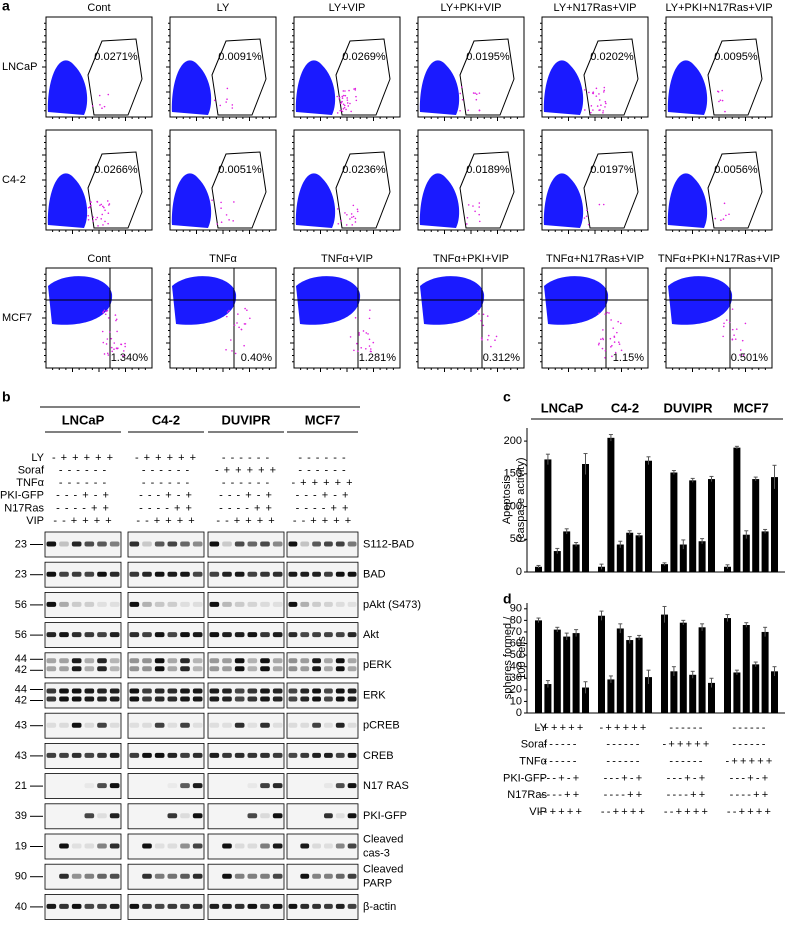  Describe the element at coordinates (379, 907) in the screenshot. I see `blot-label: β-actin` at that location.